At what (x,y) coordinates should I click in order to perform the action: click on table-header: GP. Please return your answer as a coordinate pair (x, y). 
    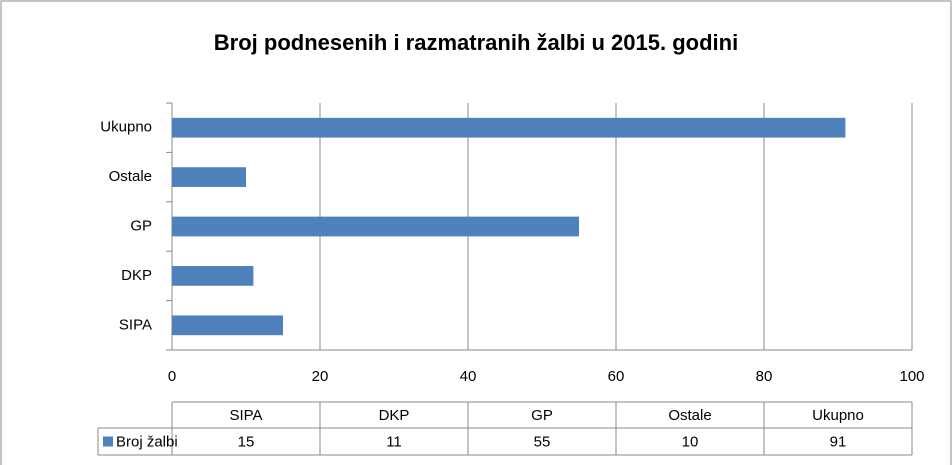
    Looking at the image, I should click on (542, 415).